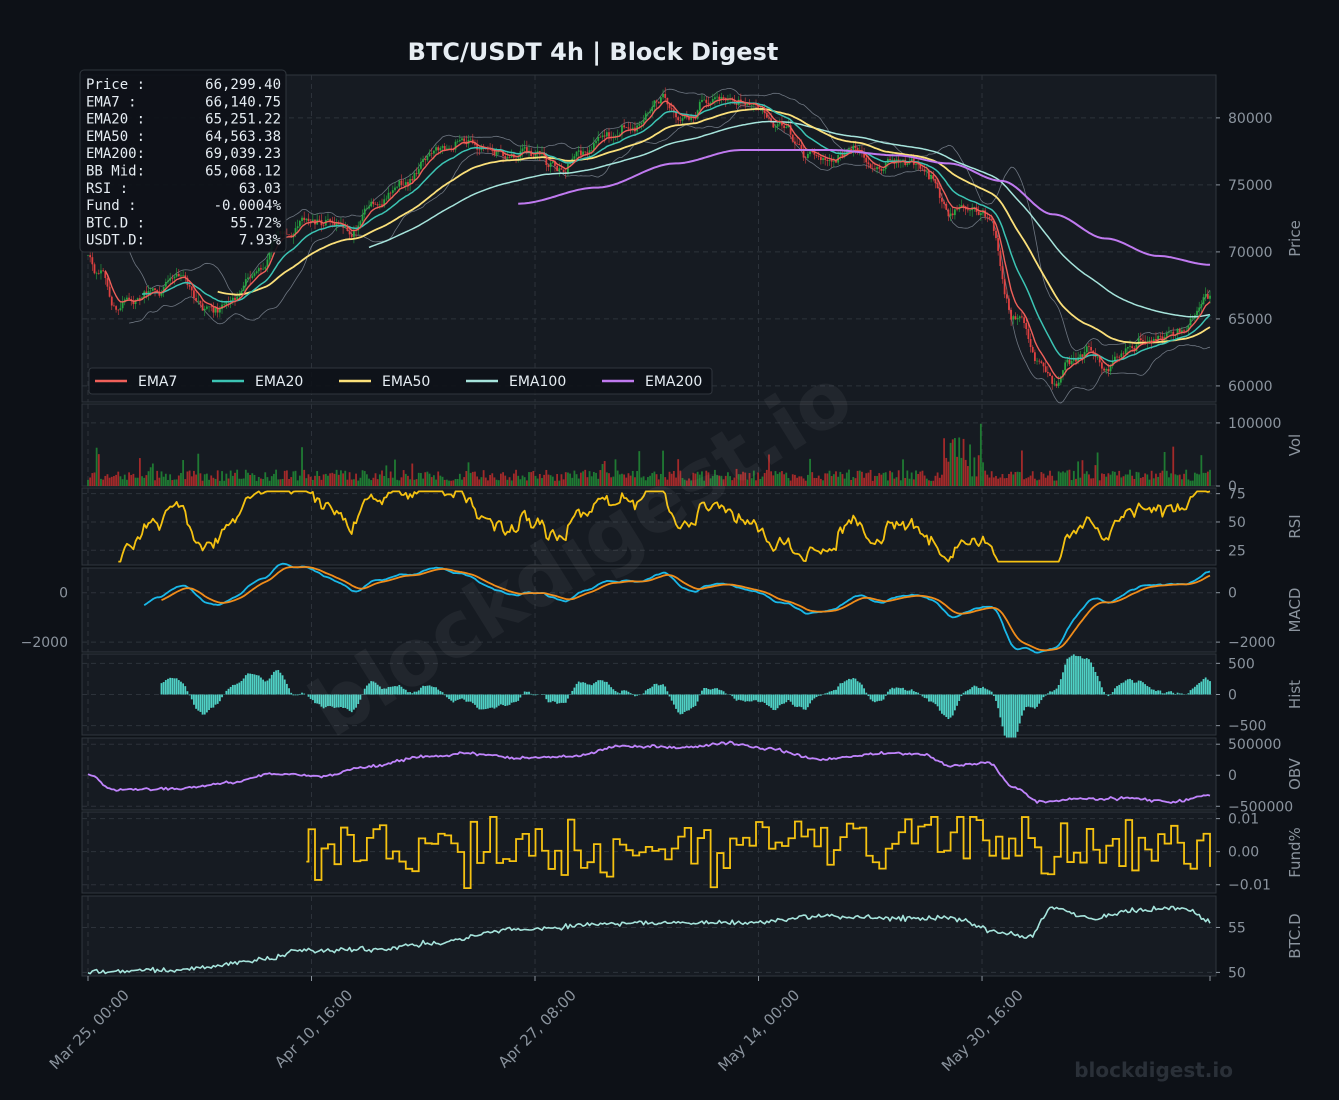 Image resolution: width=1339 pixels, height=1100 pixels. What do you see at coordinates (1250, 387) in the screenshot?
I see `price-tick-label: 60000` at bounding box center [1250, 387].